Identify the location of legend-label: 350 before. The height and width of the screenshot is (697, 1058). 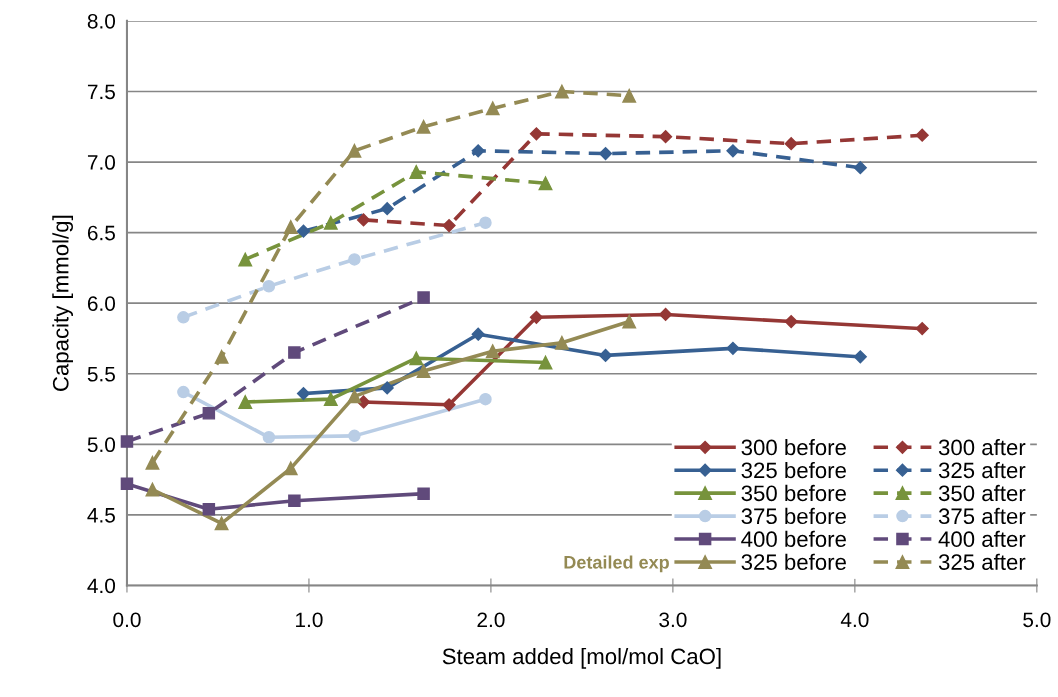
(793, 493).